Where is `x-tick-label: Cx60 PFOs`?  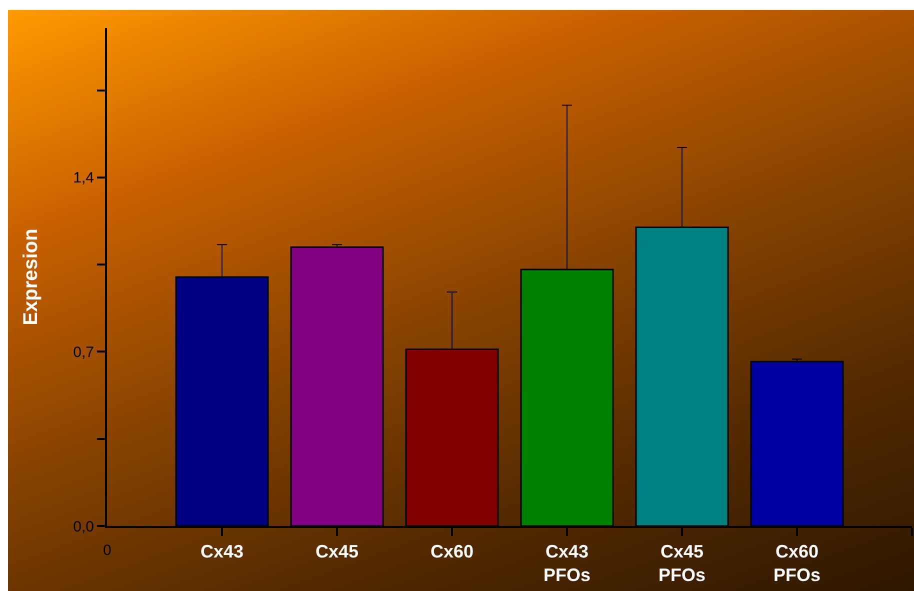
x-tick-label: Cx60 PFOs is located at coordinates (797, 563).